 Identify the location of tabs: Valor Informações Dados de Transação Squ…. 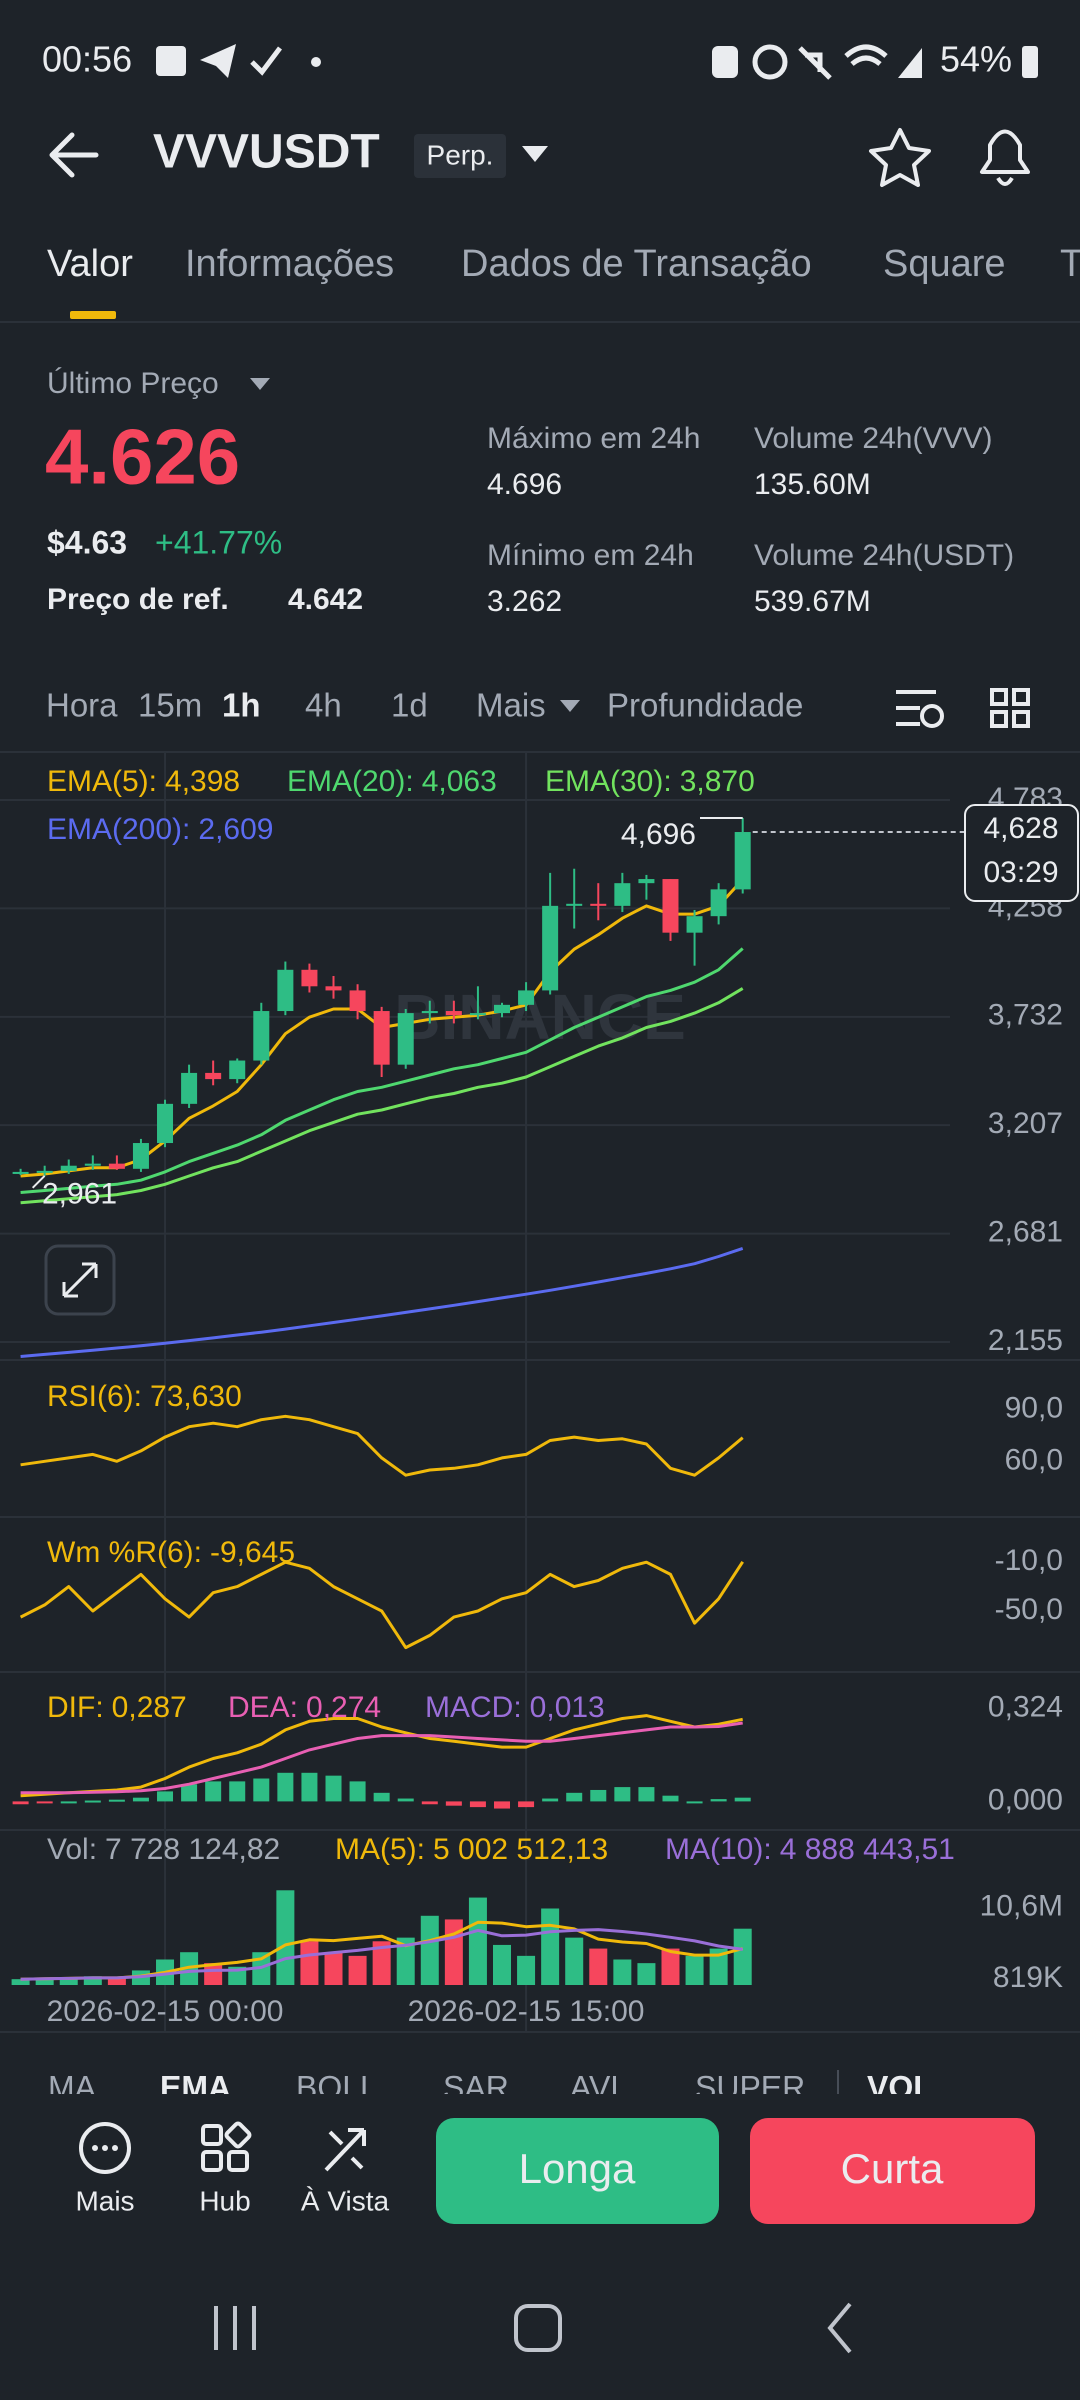
(563, 264).